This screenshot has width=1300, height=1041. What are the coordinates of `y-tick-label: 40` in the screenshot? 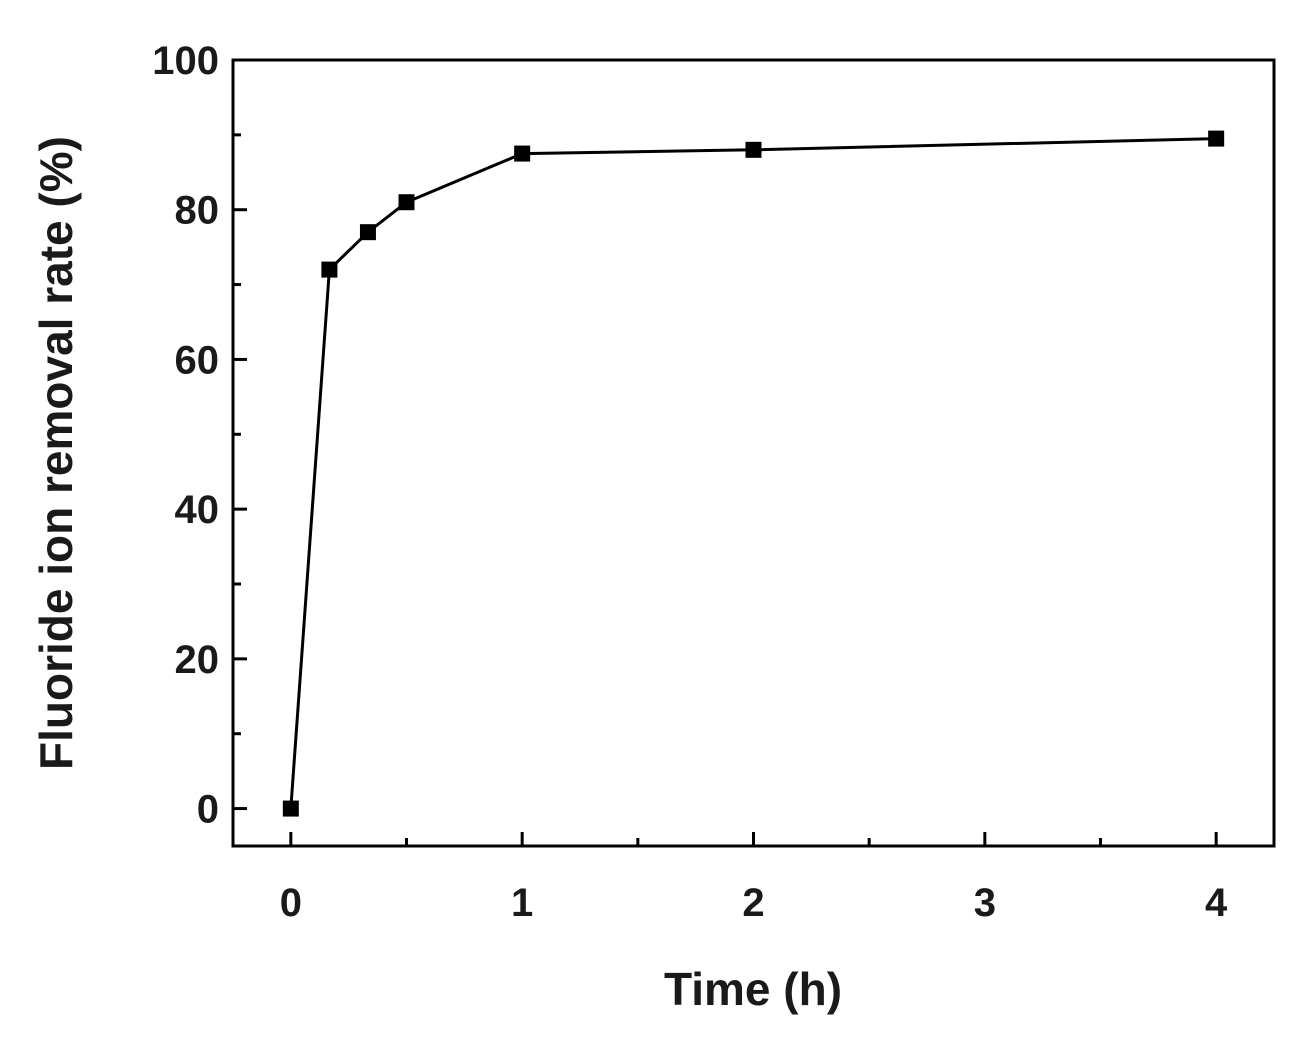 It's located at (197, 510).